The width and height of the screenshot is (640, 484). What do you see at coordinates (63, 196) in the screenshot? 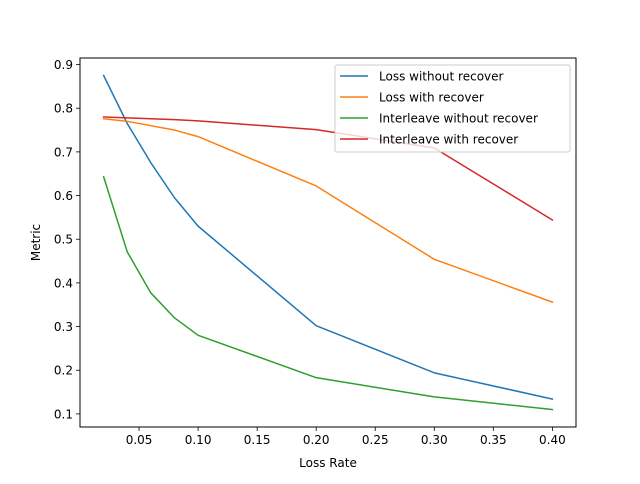
I see `y-tick-label: 0.6` at bounding box center [63, 196].